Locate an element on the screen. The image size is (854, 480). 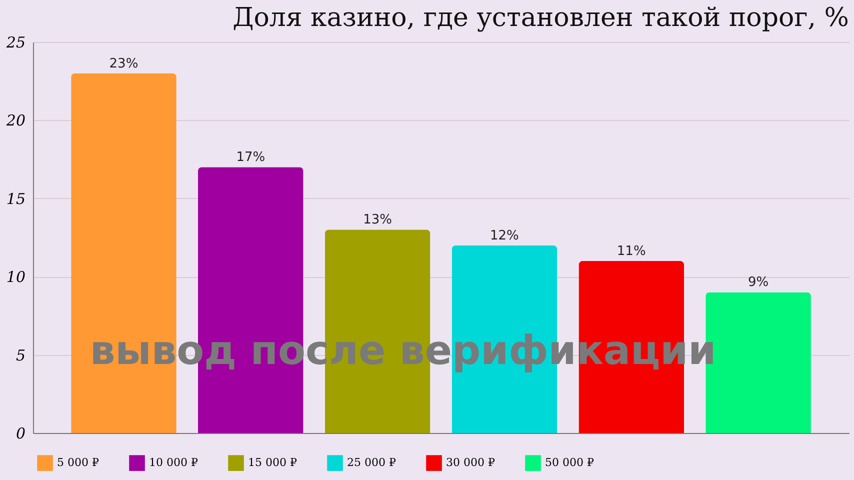
legend-label: 10 000 ₽ is located at coordinates (173, 463).